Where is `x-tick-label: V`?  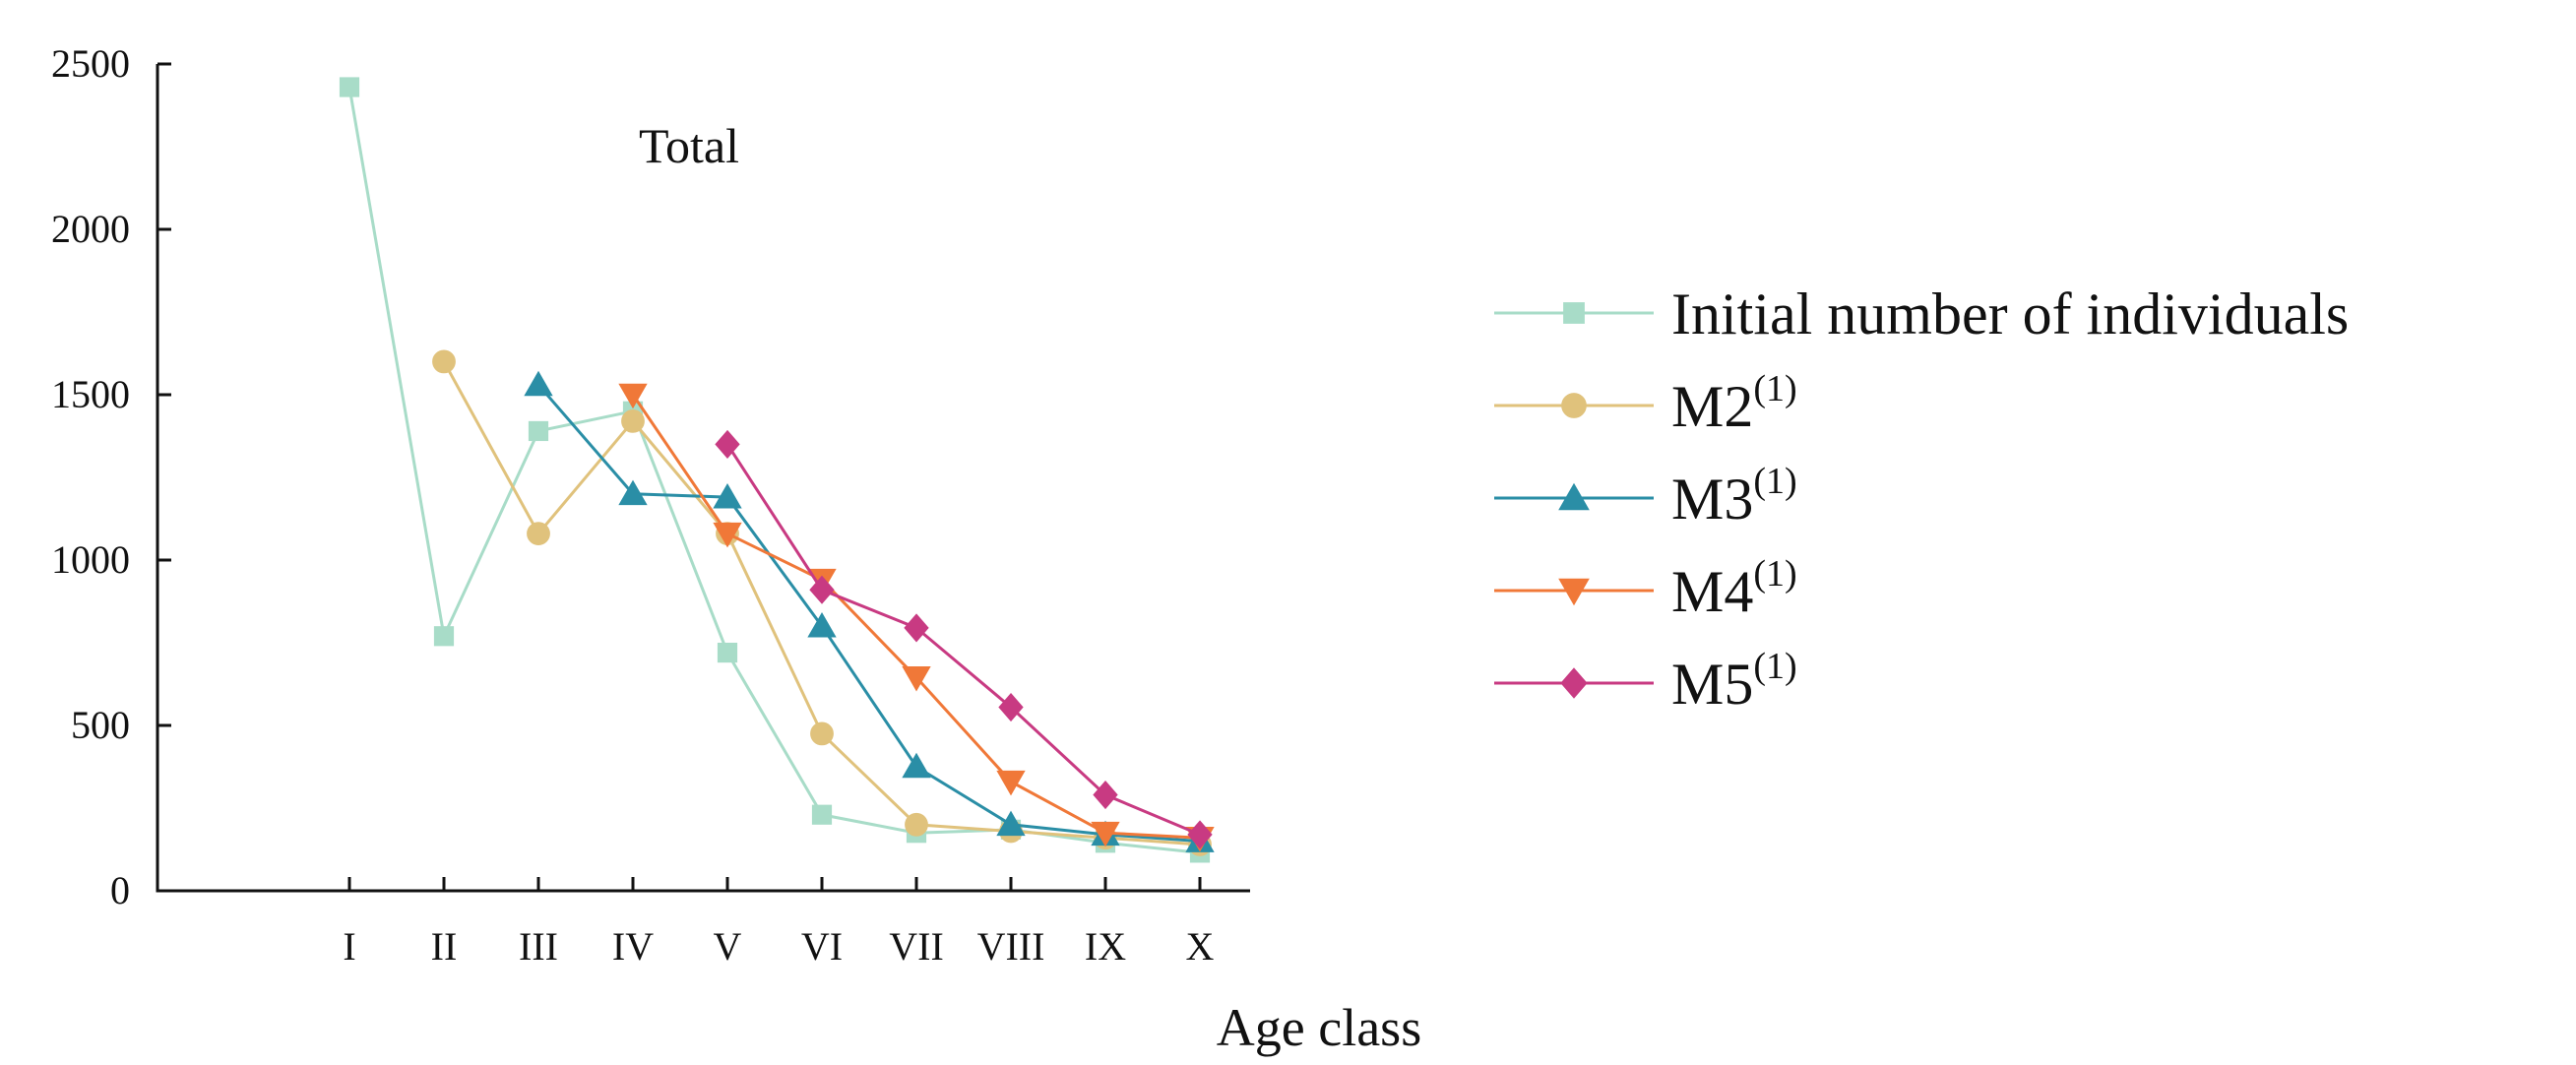
x-tick-label: V is located at coordinates (728, 947).